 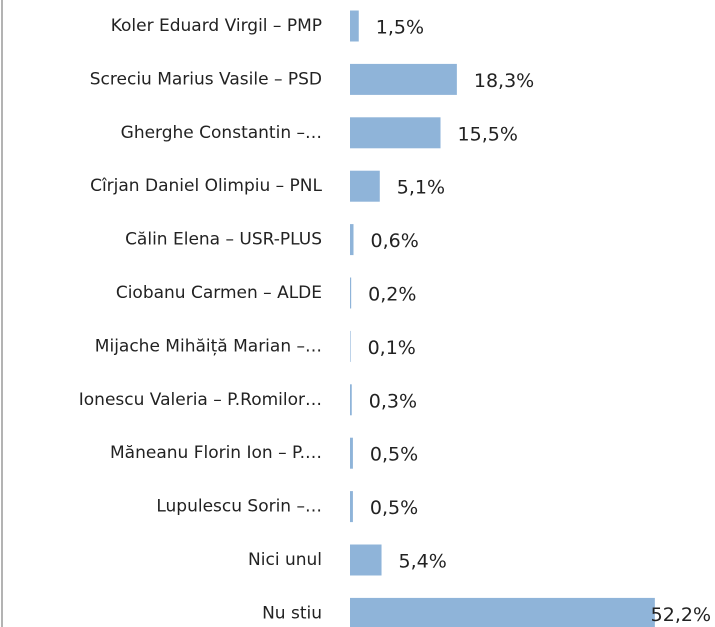 I want to click on category-label: Nici unul, so click(x=285, y=560).